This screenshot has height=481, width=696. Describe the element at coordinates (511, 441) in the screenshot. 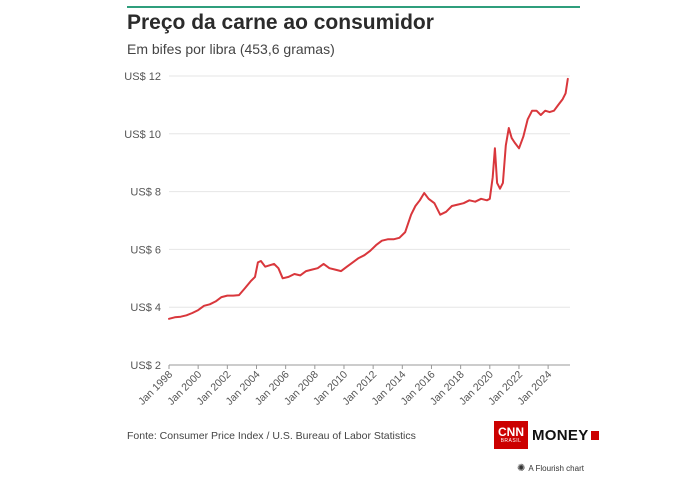

I see `logo-brasil-text: BRASIL` at that location.